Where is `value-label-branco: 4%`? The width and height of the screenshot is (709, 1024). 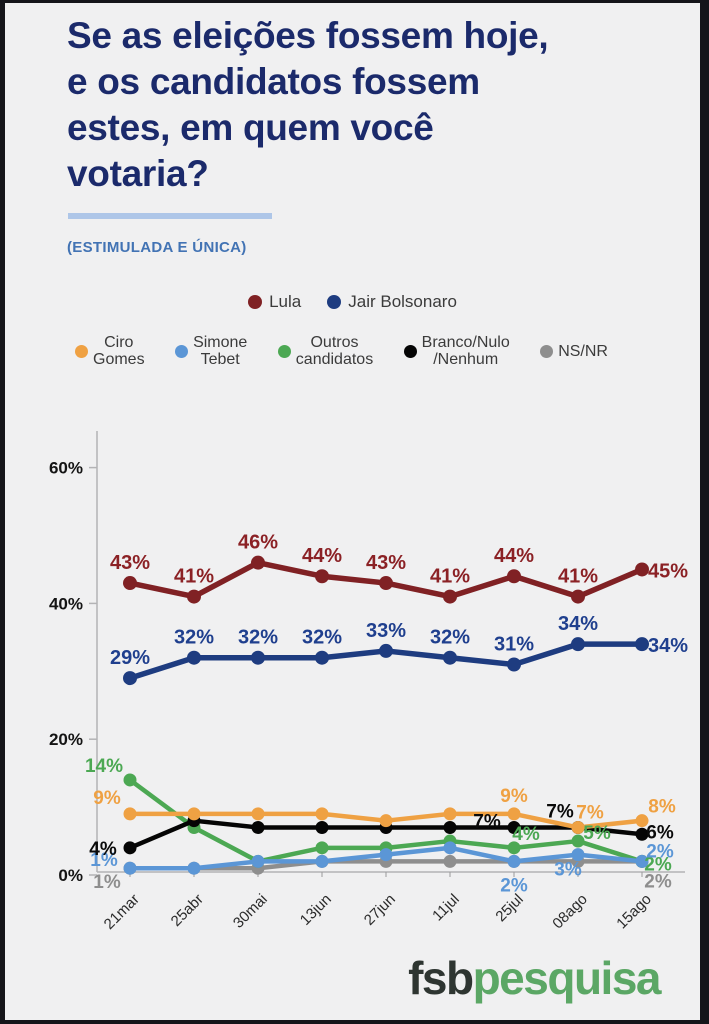 value-label-branco: 4% is located at coordinates (103, 849).